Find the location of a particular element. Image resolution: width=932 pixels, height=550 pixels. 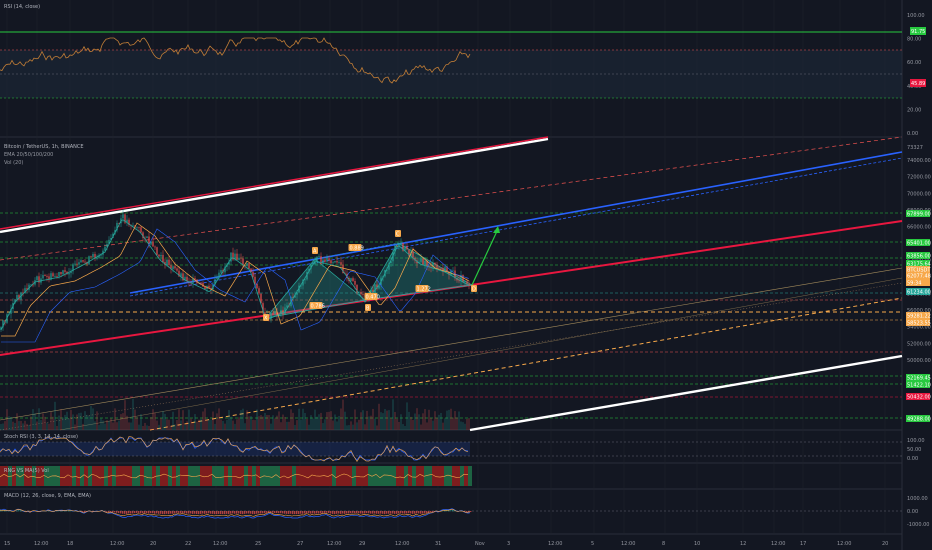

pattern-point-b: B is located at coordinates (368, 309).